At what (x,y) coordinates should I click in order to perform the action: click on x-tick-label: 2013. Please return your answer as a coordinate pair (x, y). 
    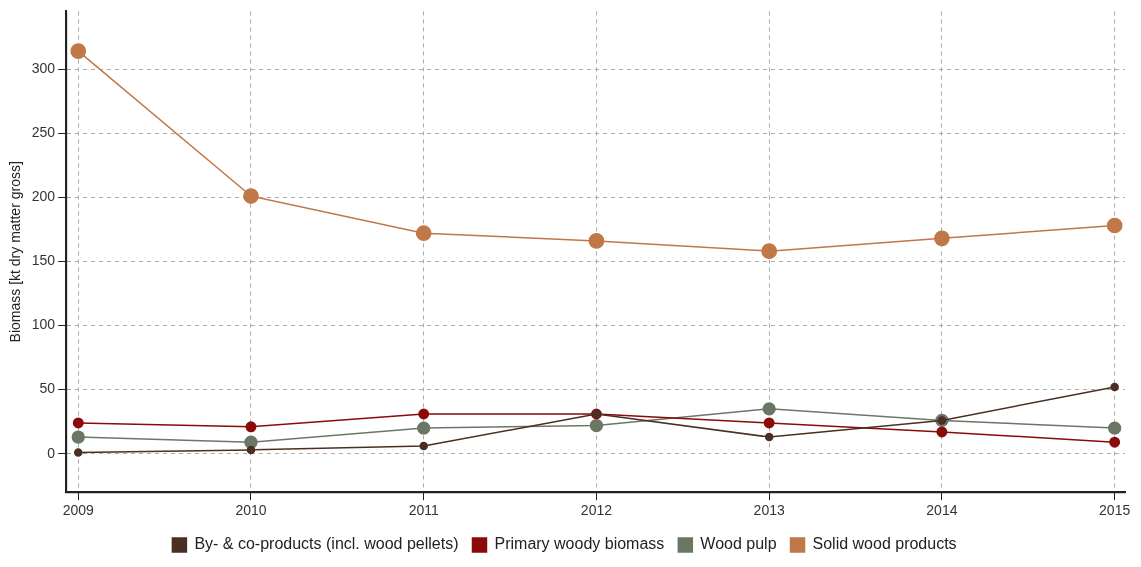
    Looking at the image, I should click on (769, 510).